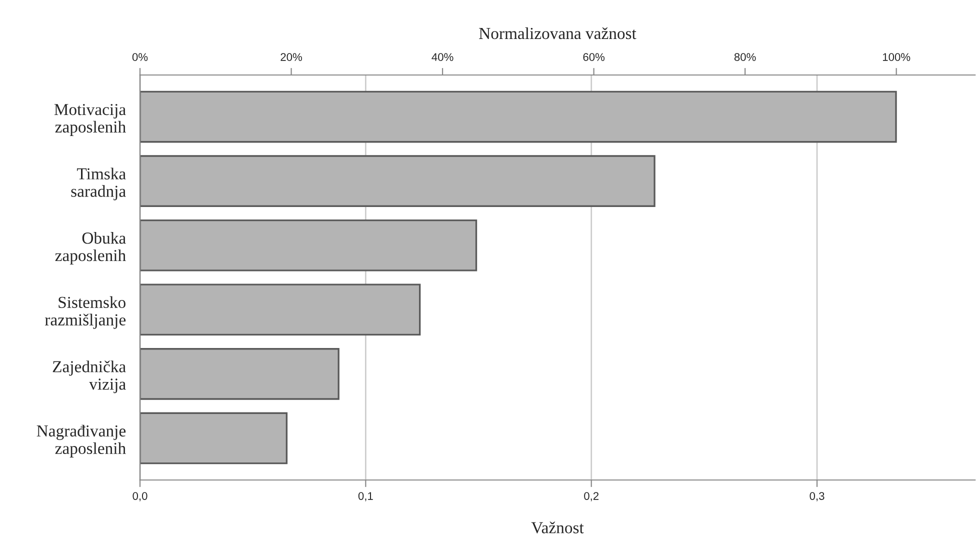 The image size is (976, 547). Describe the element at coordinates (896, 57) in the screenshot. I see `x2-tick-label: 100%` at that location.